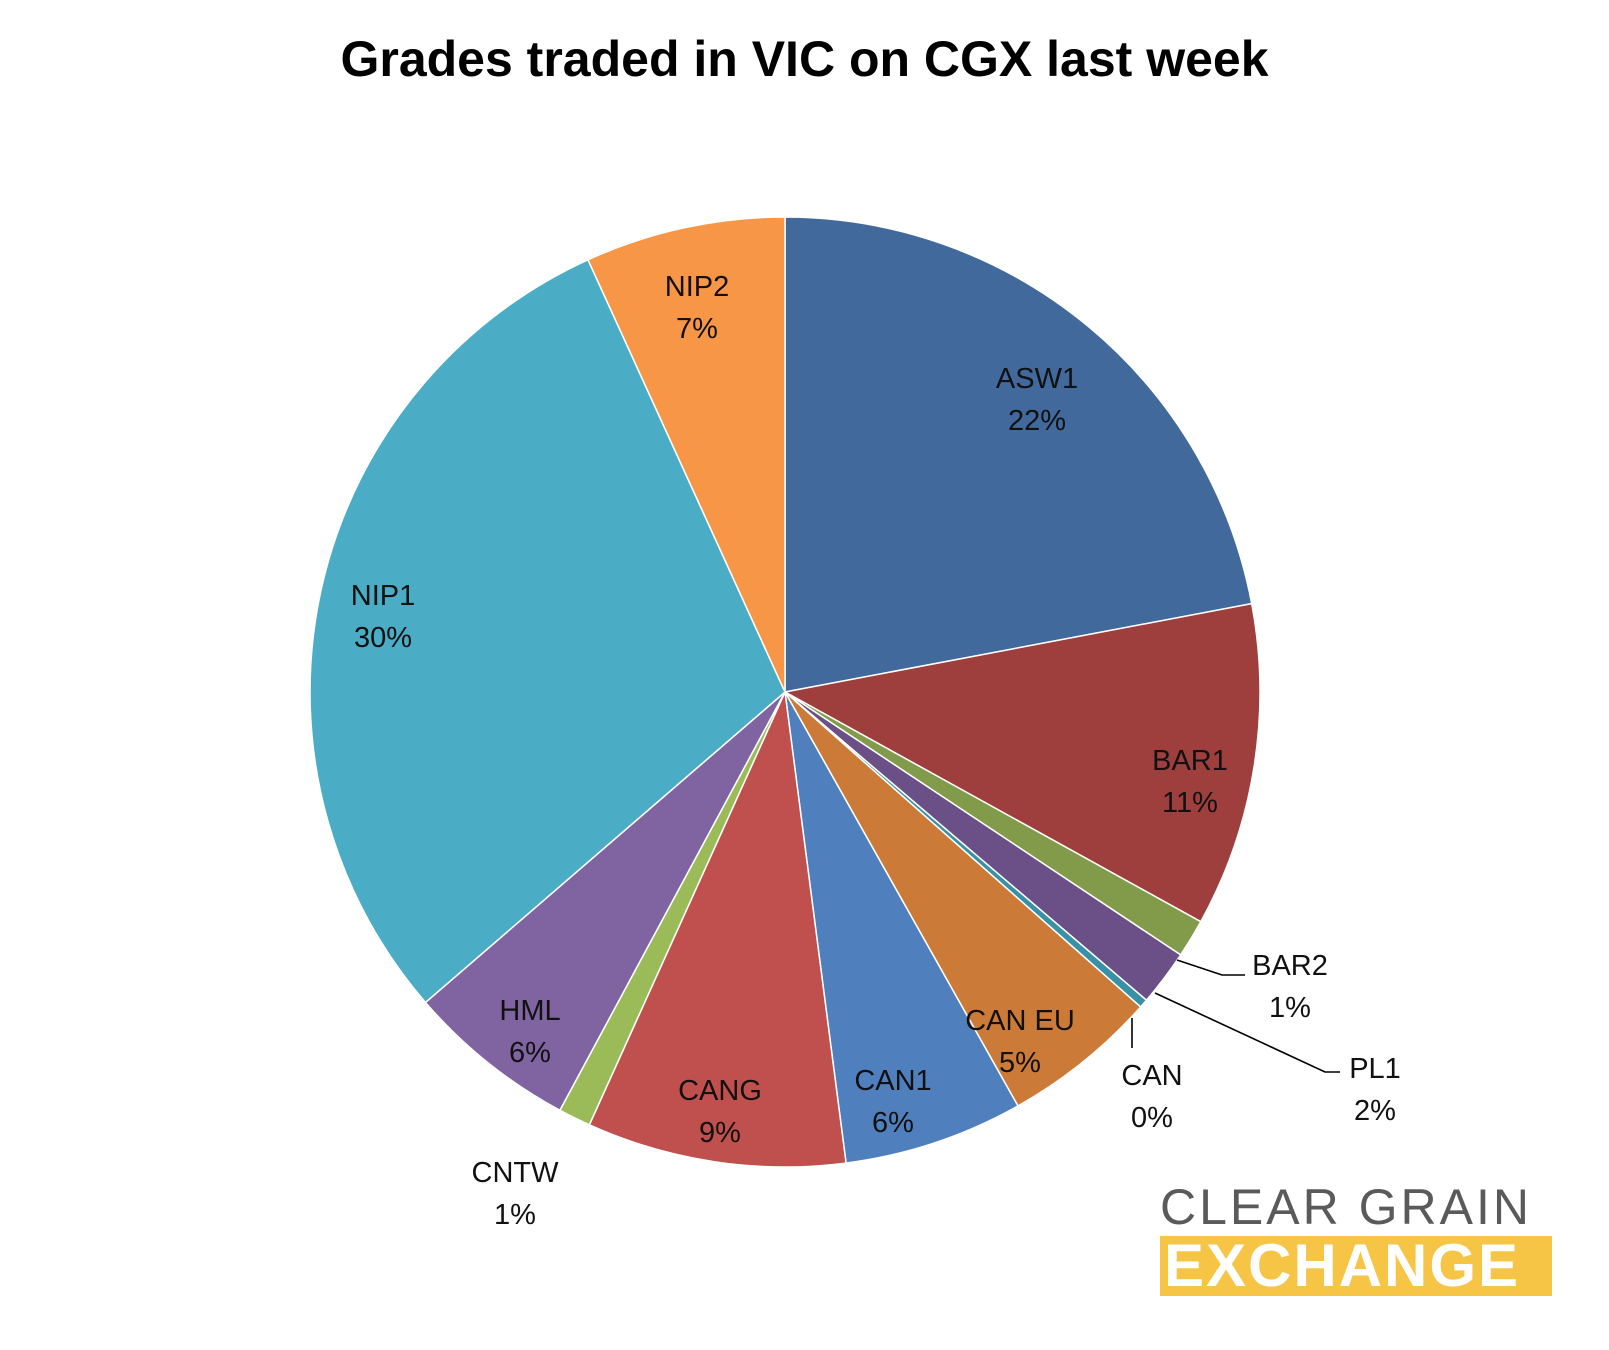 The height and width of the screenshot is (1350, 1609). What do you see at coordinates (1020, 1021) in the screenshot?
I see `slice-label-can-eu: CAN EU` at bounding box center [1020, 1021].